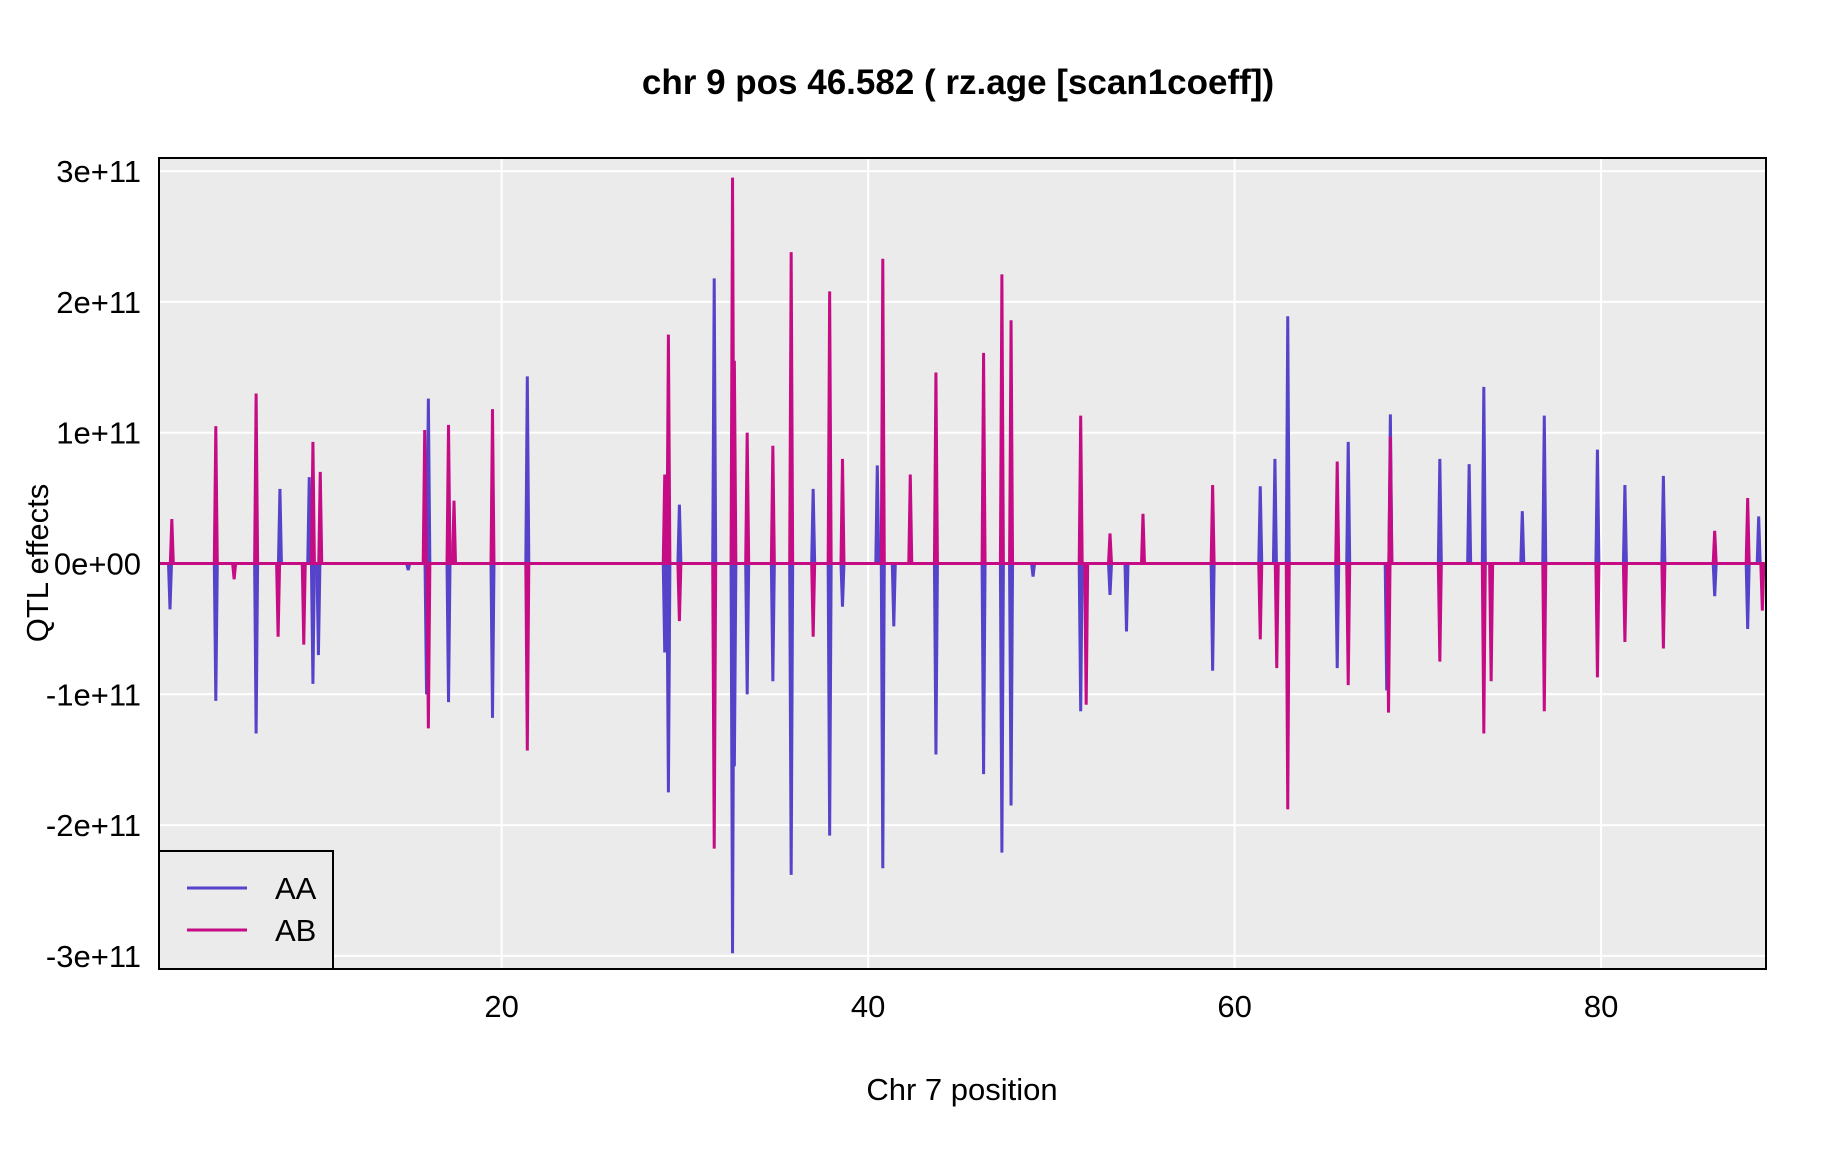 The width and height of the screenshot is (1824, 1152). I want to click on y-tick-label: 1e+11, so click(98, 433).